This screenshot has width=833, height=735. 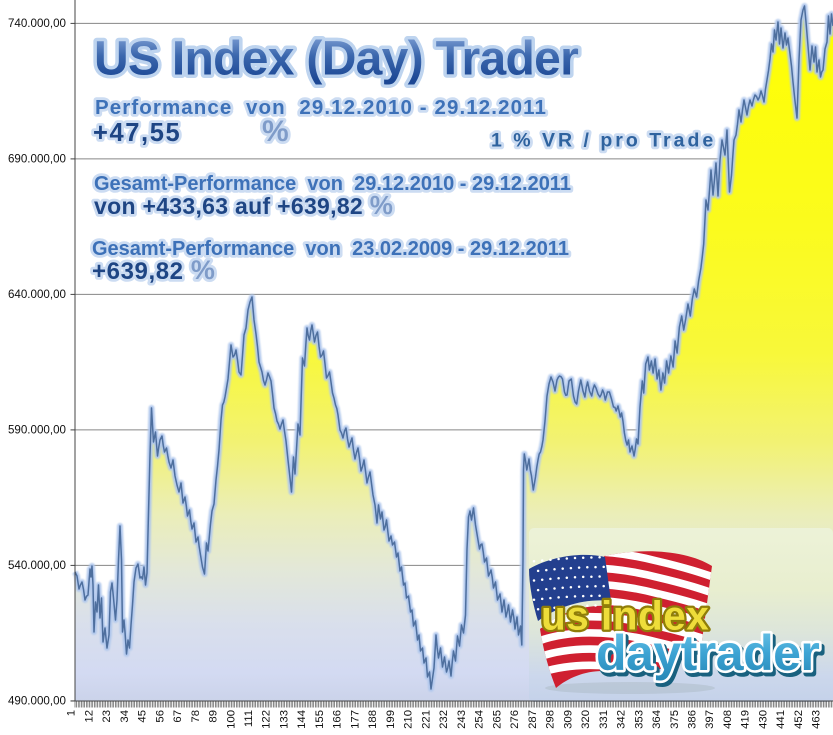 I want to click on svg-text: 540.000,00, so click(x=37, y=565).